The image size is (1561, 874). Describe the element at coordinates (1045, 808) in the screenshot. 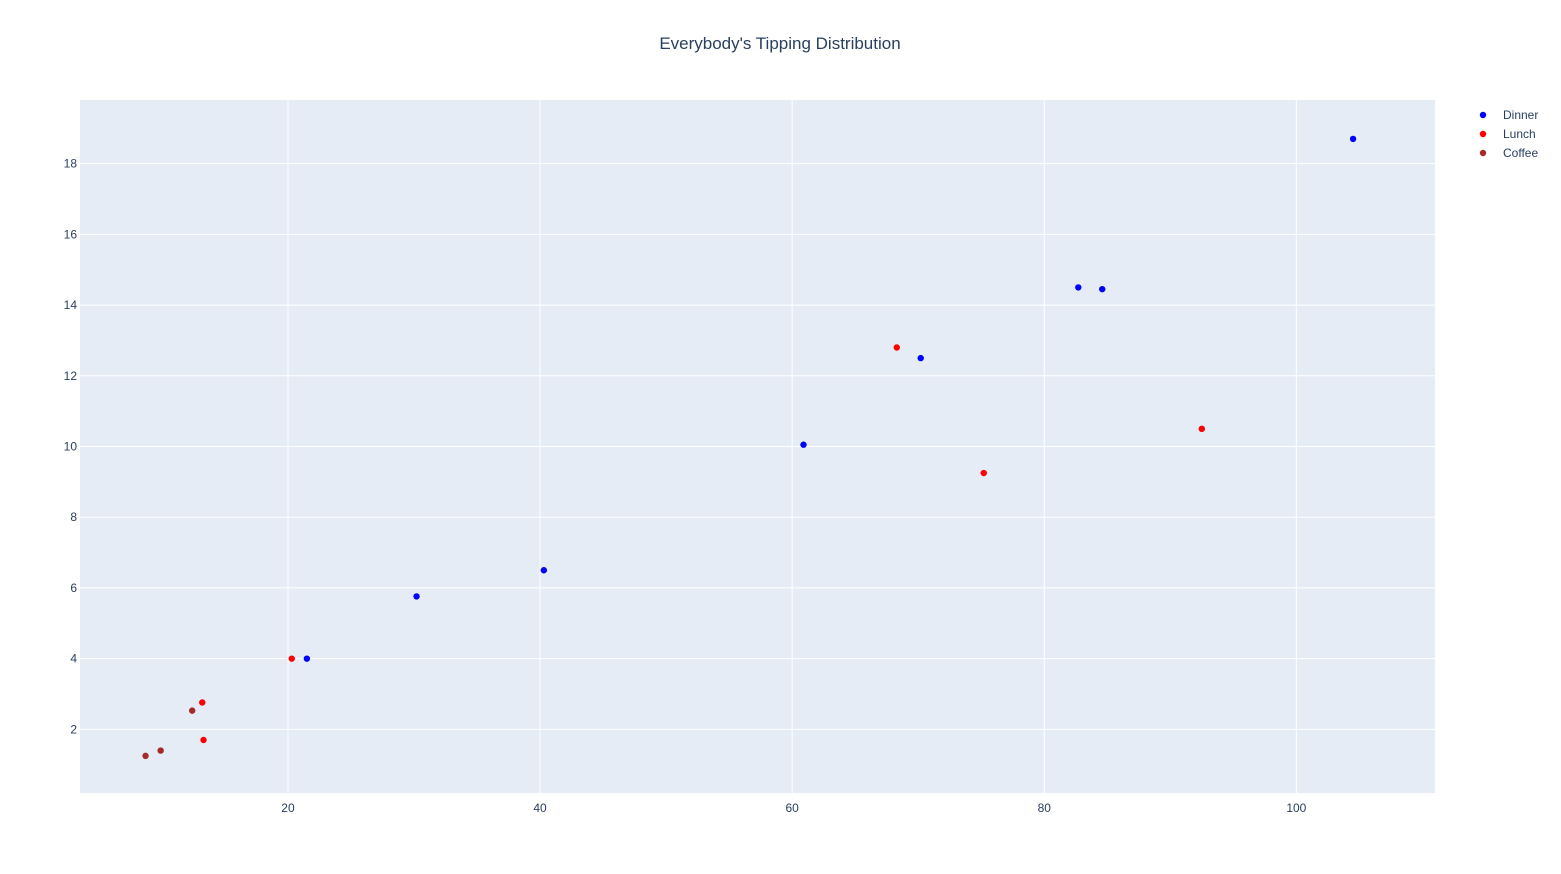

I see `x-tick-label: 80` at that location.